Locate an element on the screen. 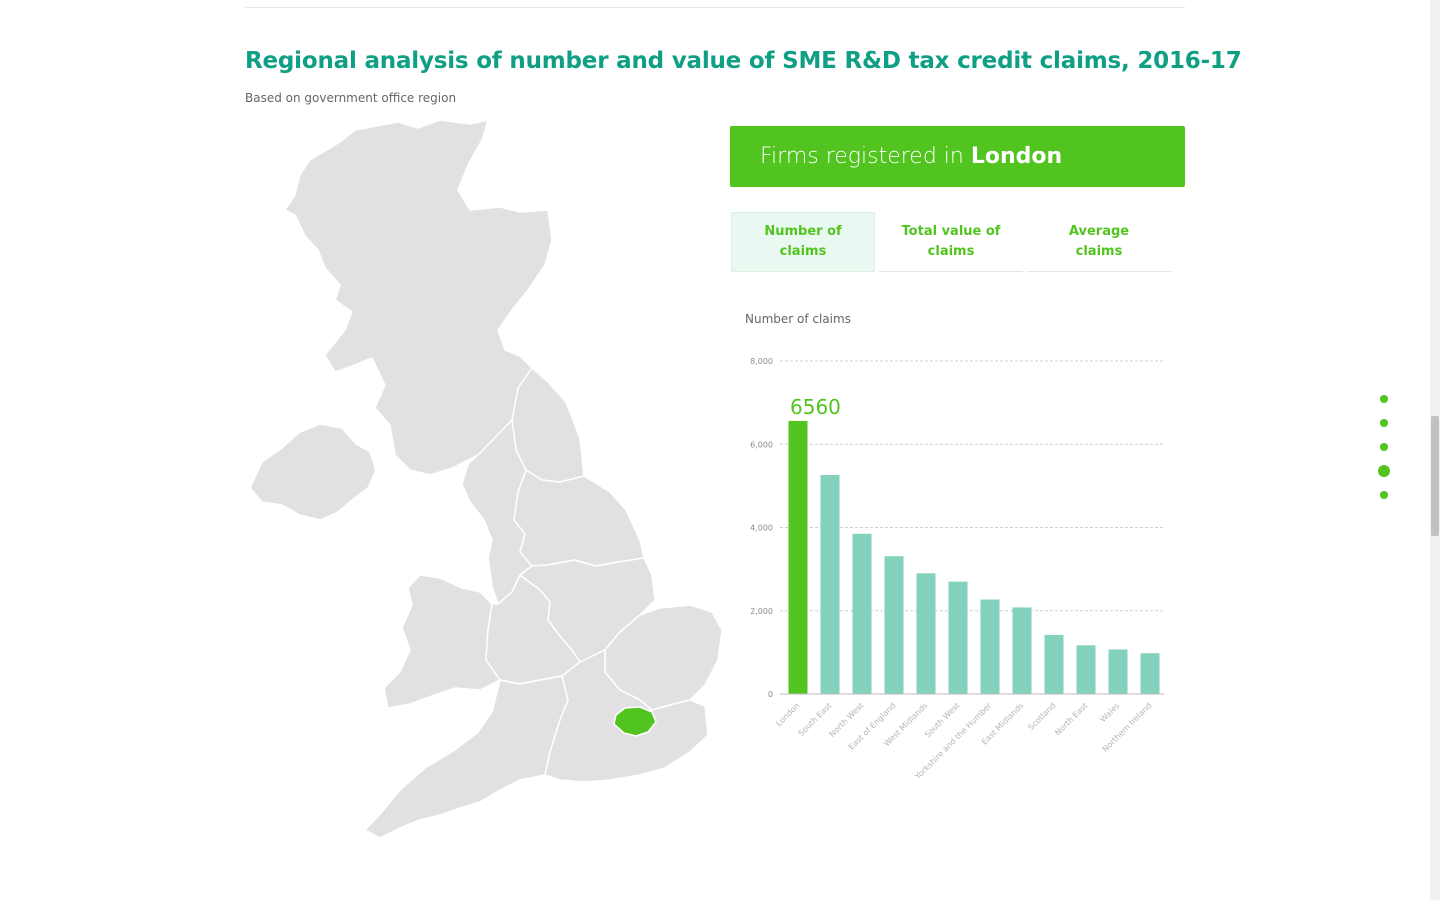 This screenshot has height=900, width=1440. top-divider is located at coordinates (715, 7).